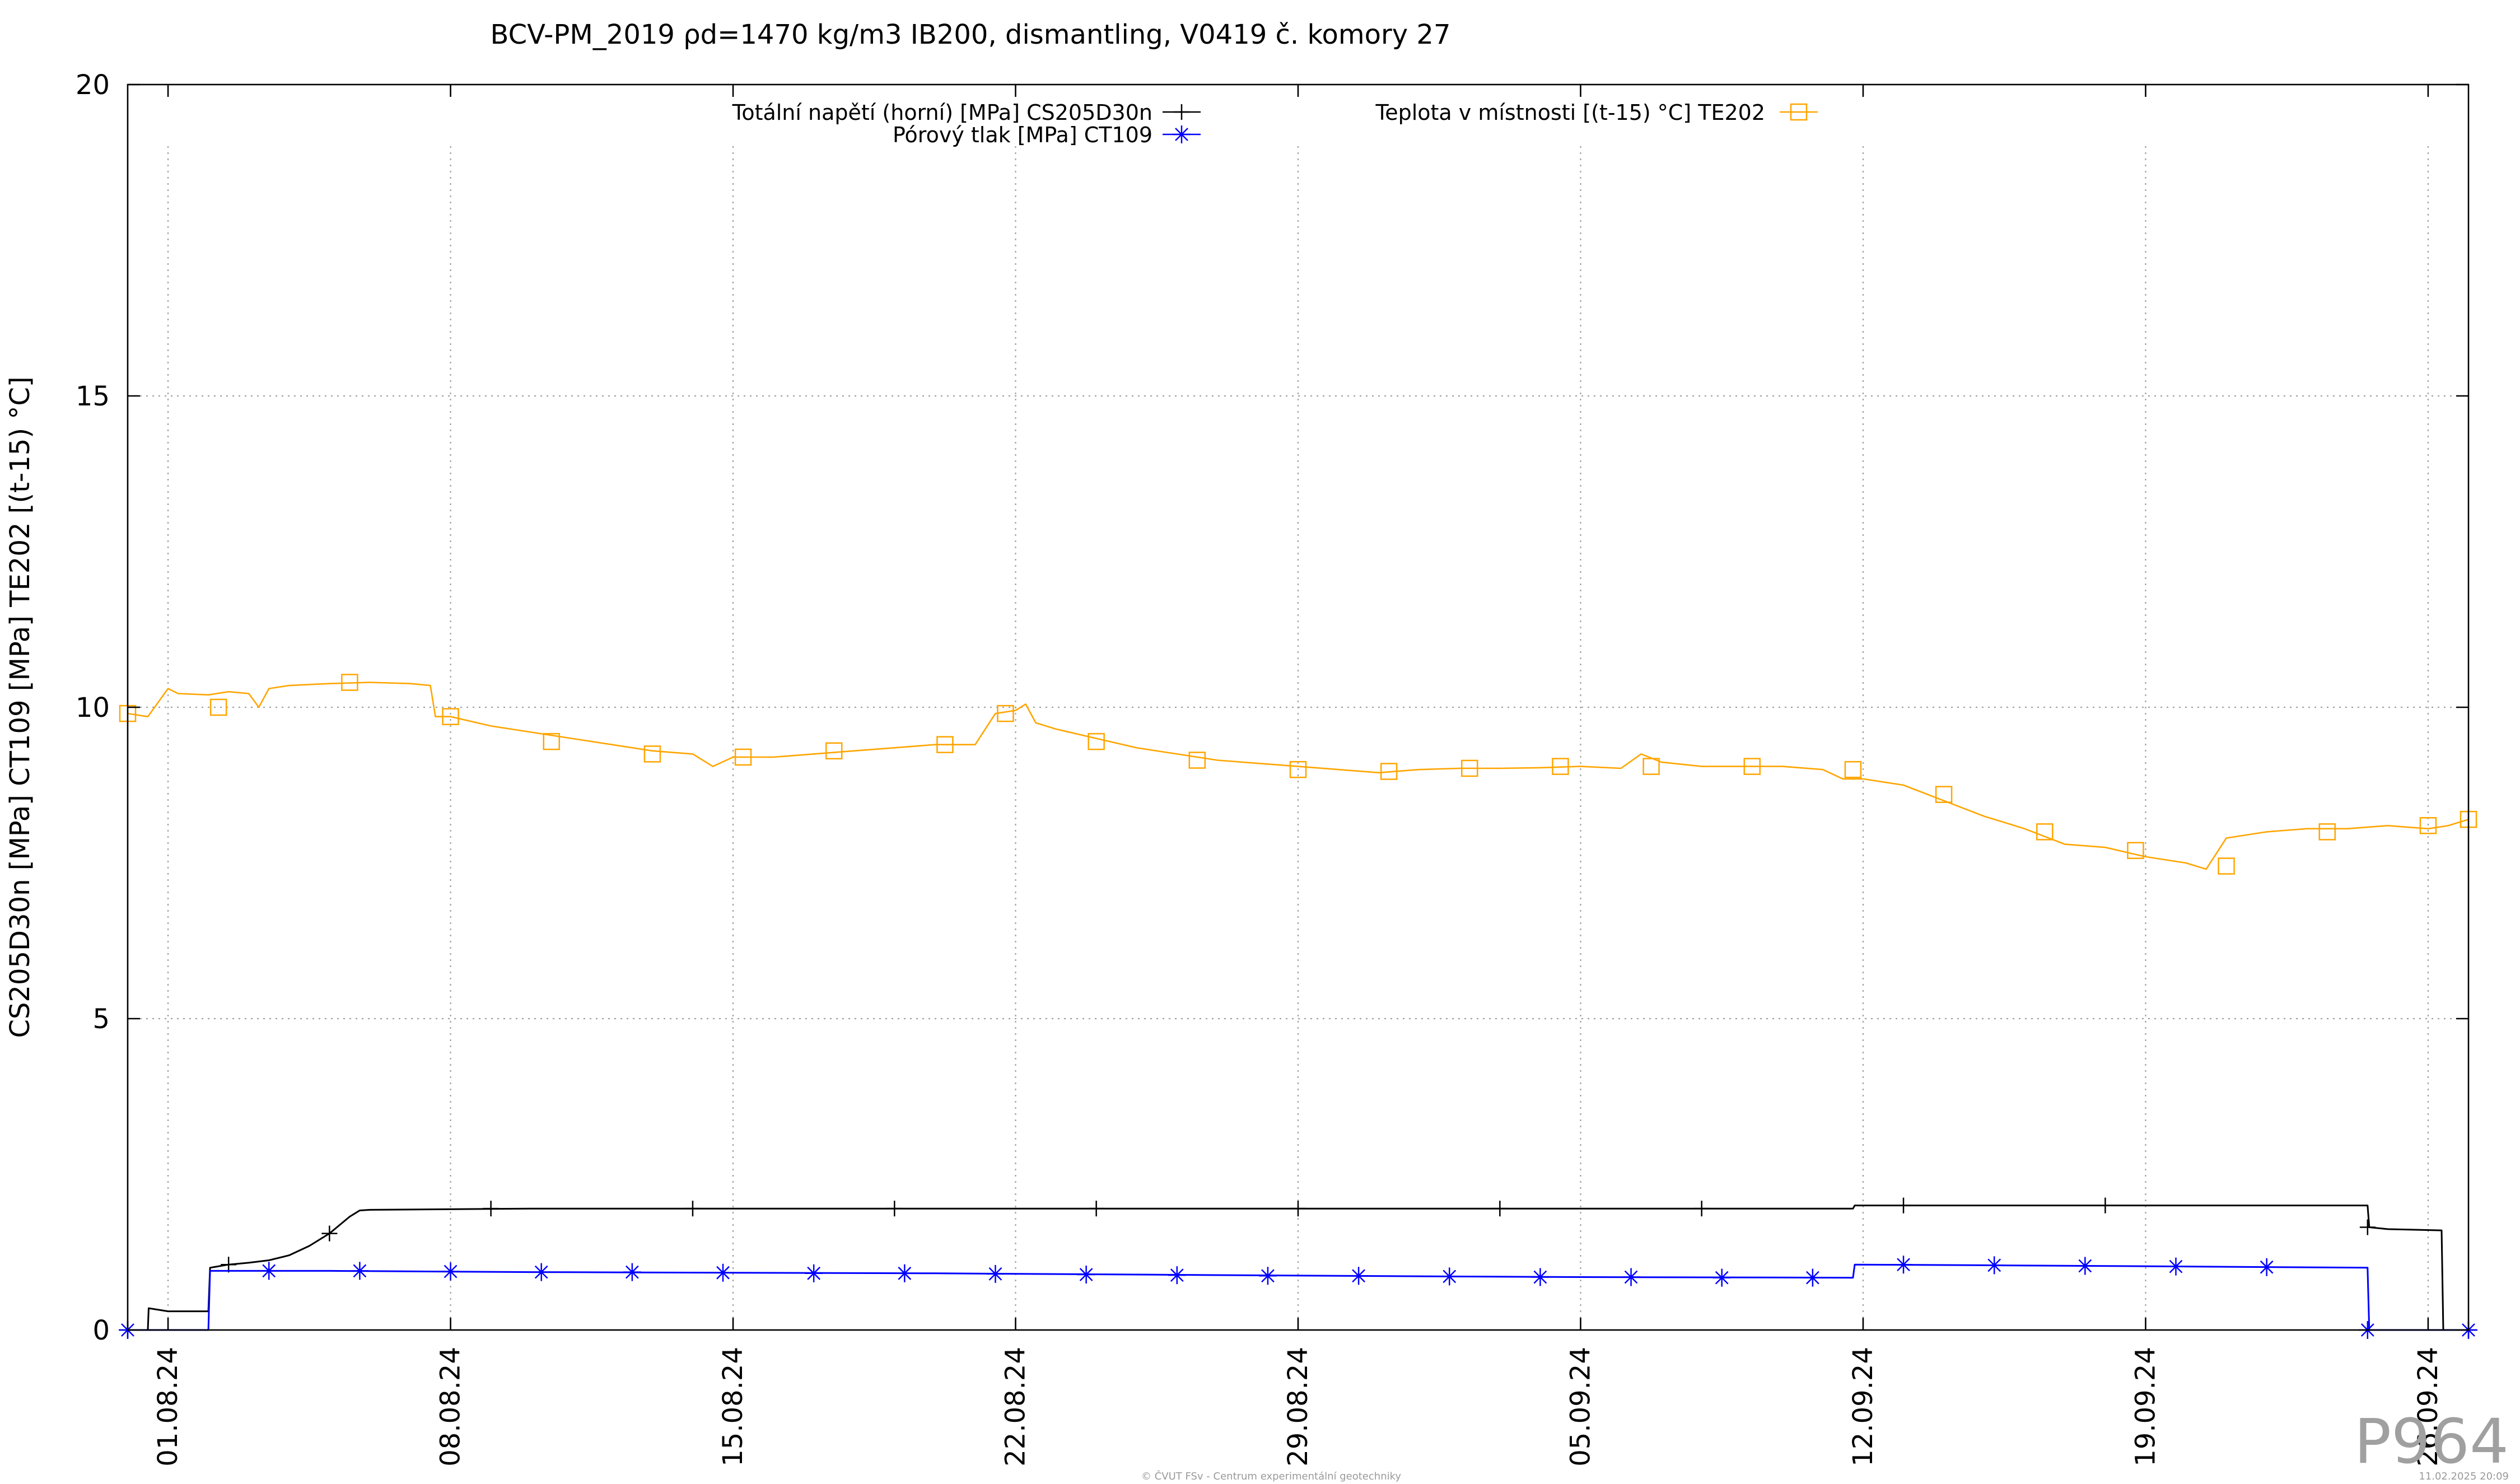 Image resolution: width=2520 pixels, height=1484 pixels. What do you see at coordinates (2145, 1407) in the screenshot?
I see `x-tick-label: 19.09.24` at bounding box center [2145, 1407].